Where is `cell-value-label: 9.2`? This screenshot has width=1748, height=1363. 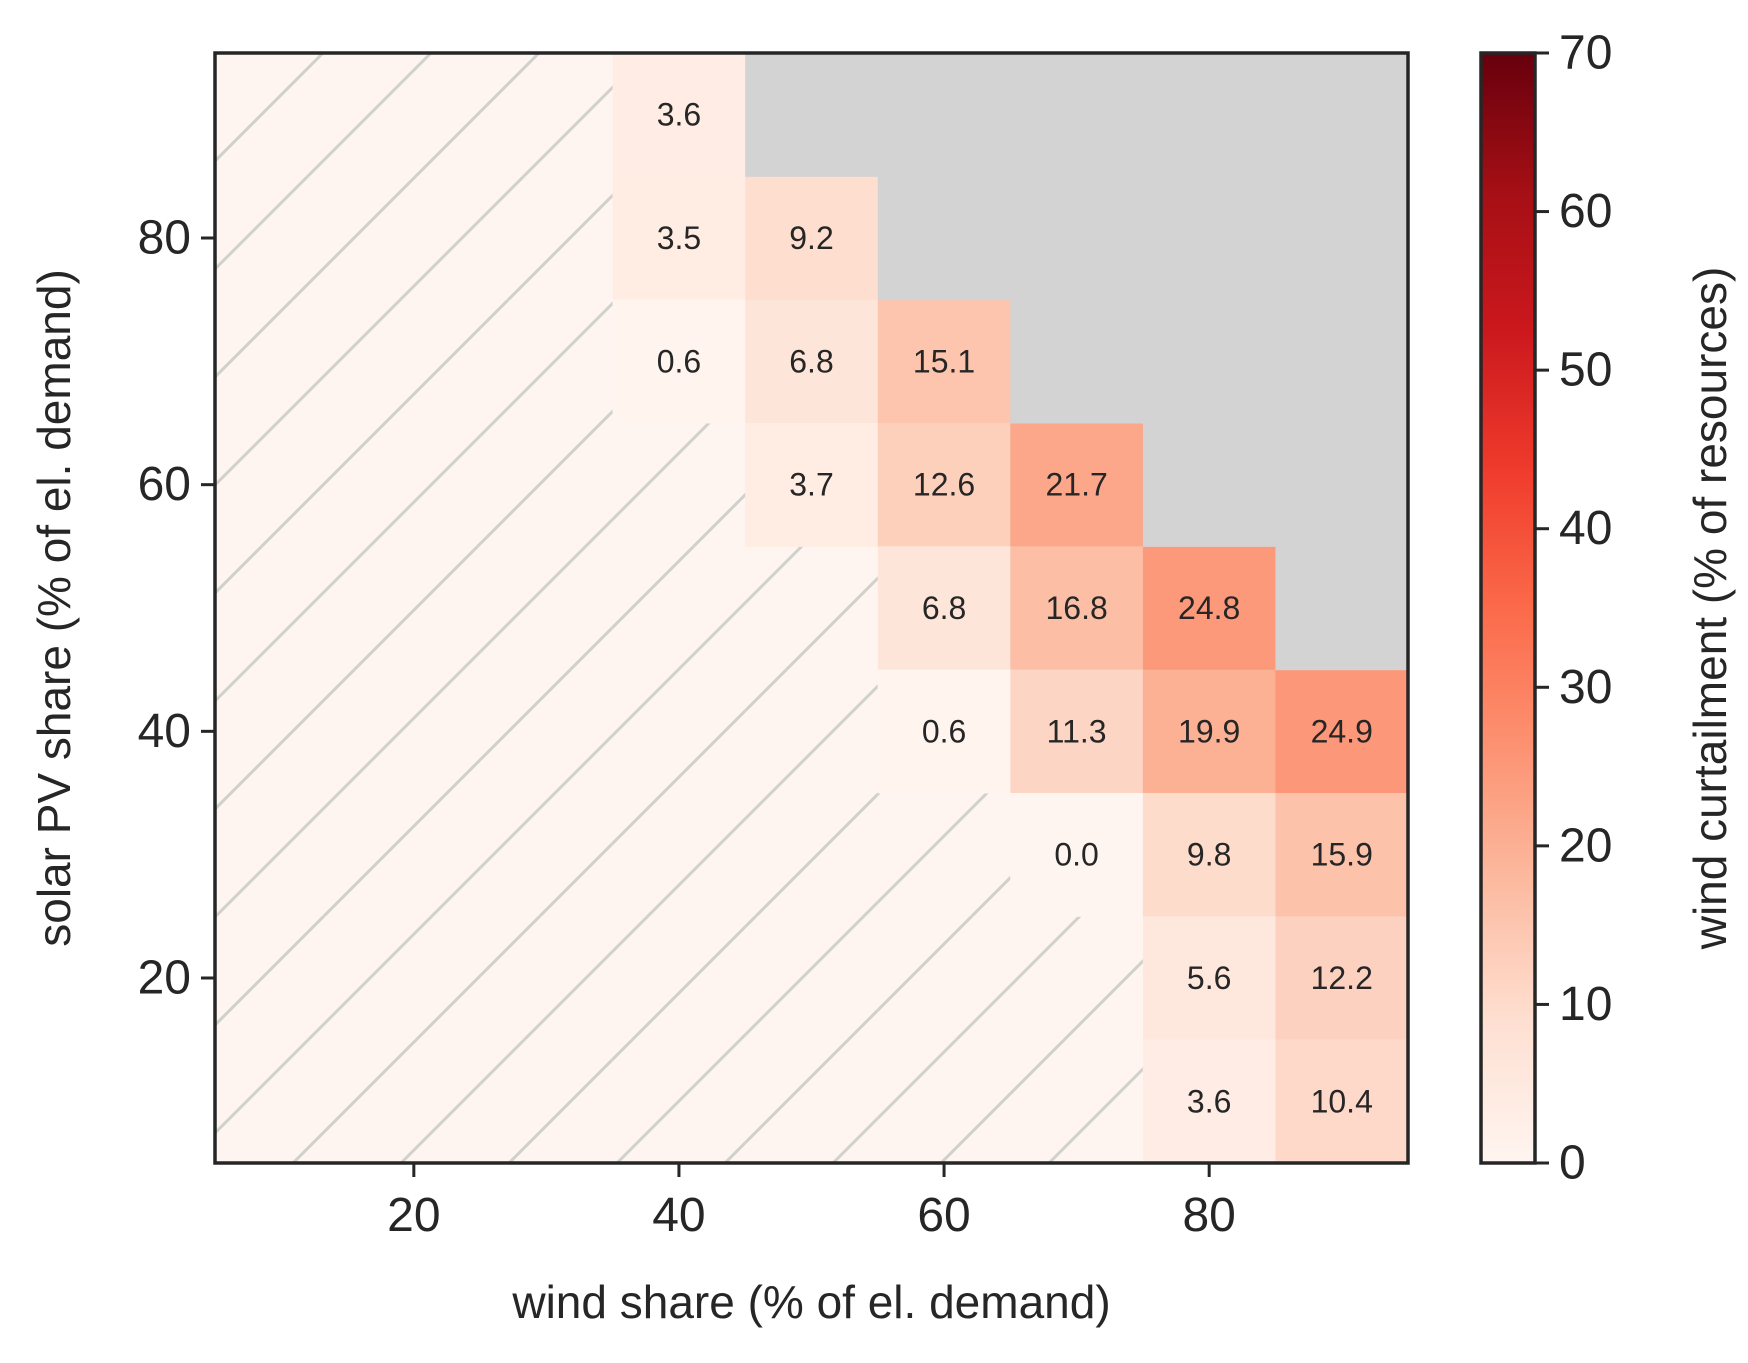
cell-value-label: 9.2 is located at coordinates (811, 238).